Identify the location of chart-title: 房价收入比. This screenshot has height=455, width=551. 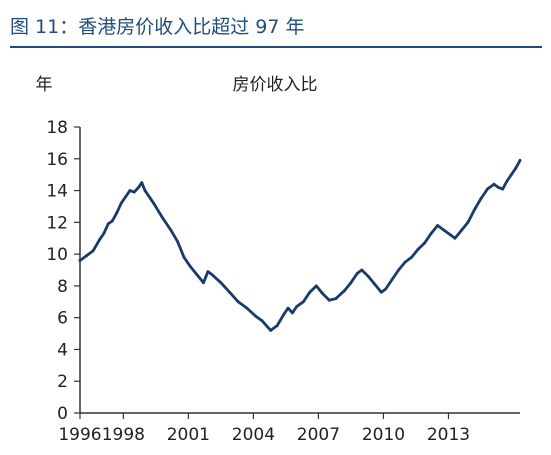
(275, 85).